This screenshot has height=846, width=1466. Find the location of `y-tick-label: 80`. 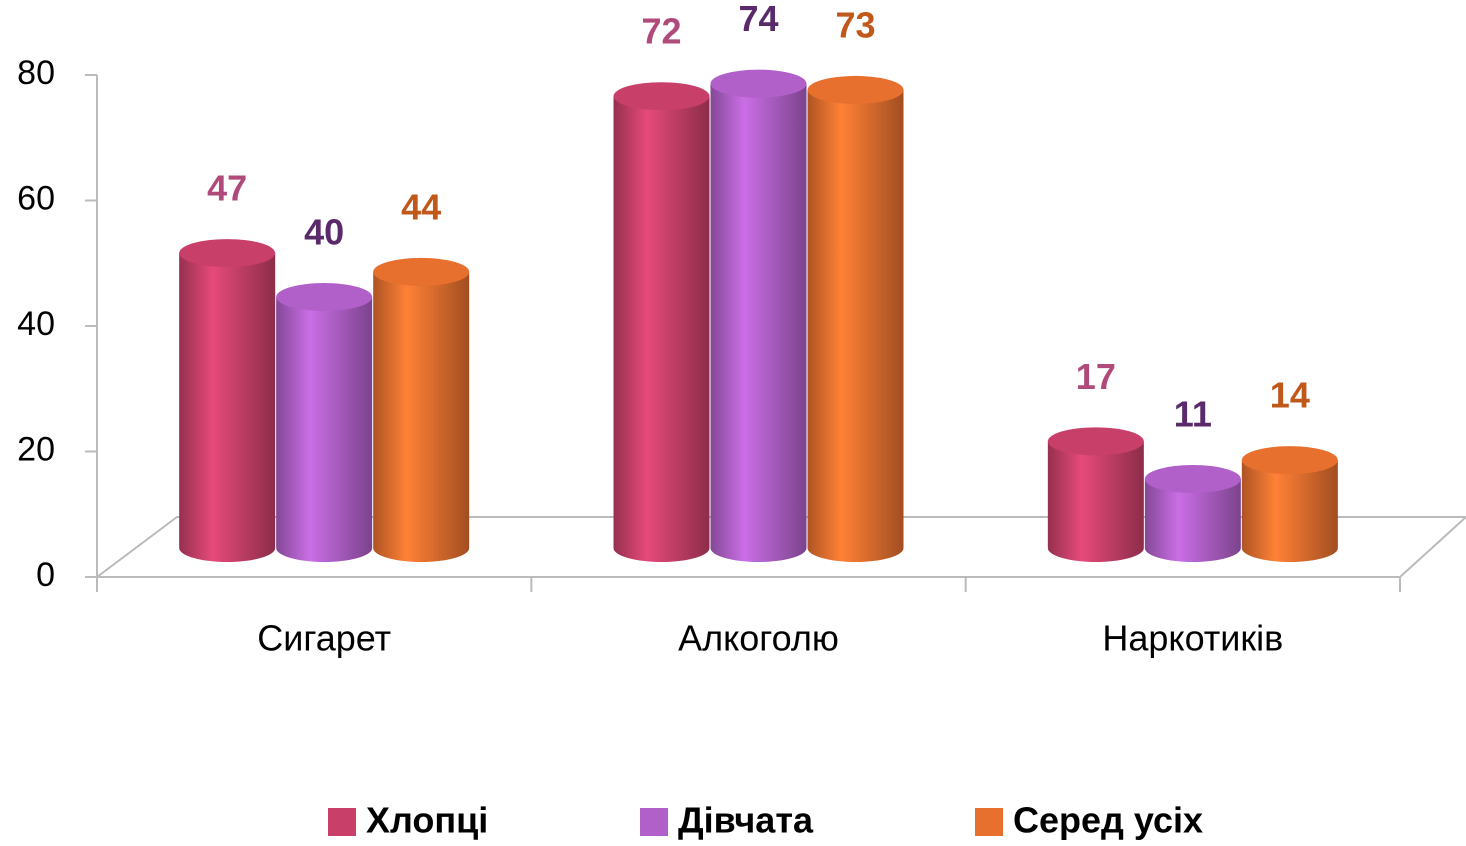

y-tick-label: 80 is located at coordinates (36, 73).